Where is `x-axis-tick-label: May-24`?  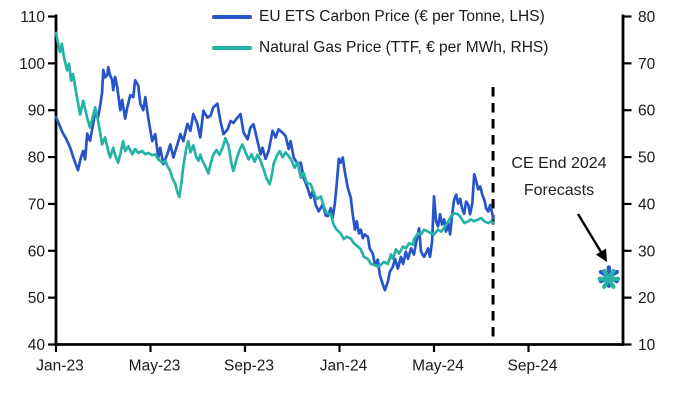 x-axis-tick-label: May-24 is located at coordinates (438, 366).